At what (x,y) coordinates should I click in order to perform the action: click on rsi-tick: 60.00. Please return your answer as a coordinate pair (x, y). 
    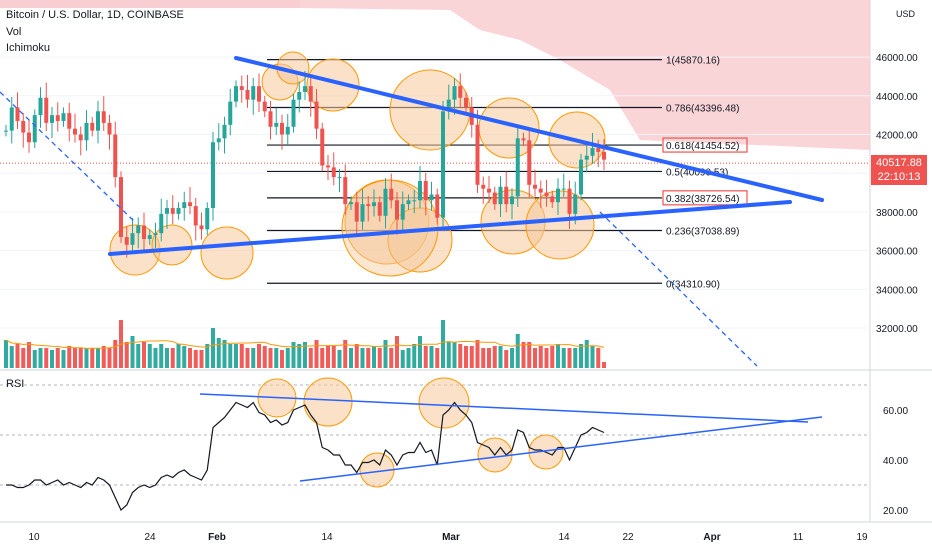
    Looking at the image, I should click on (895, 411).